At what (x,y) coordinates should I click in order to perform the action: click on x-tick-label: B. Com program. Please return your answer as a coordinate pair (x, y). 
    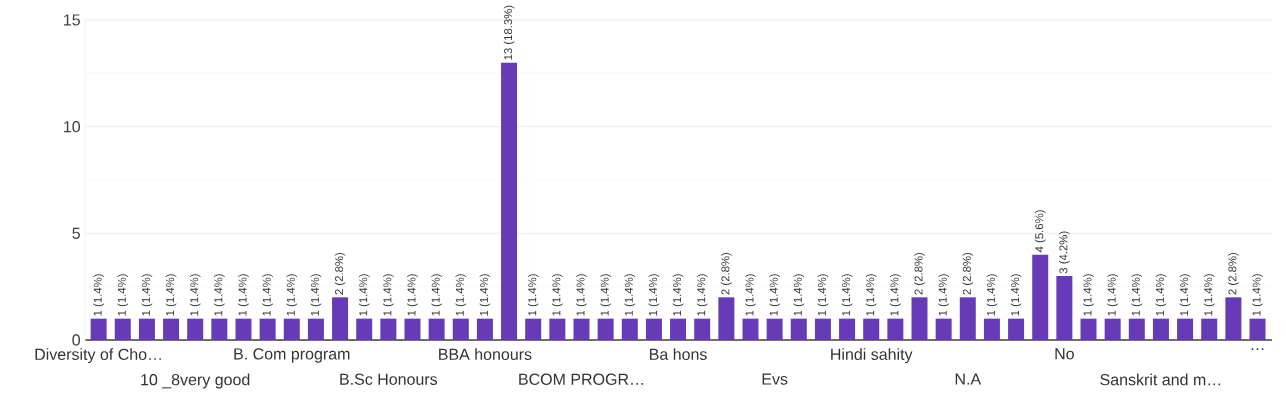
    Looking at the image, I should click on (292, 355).